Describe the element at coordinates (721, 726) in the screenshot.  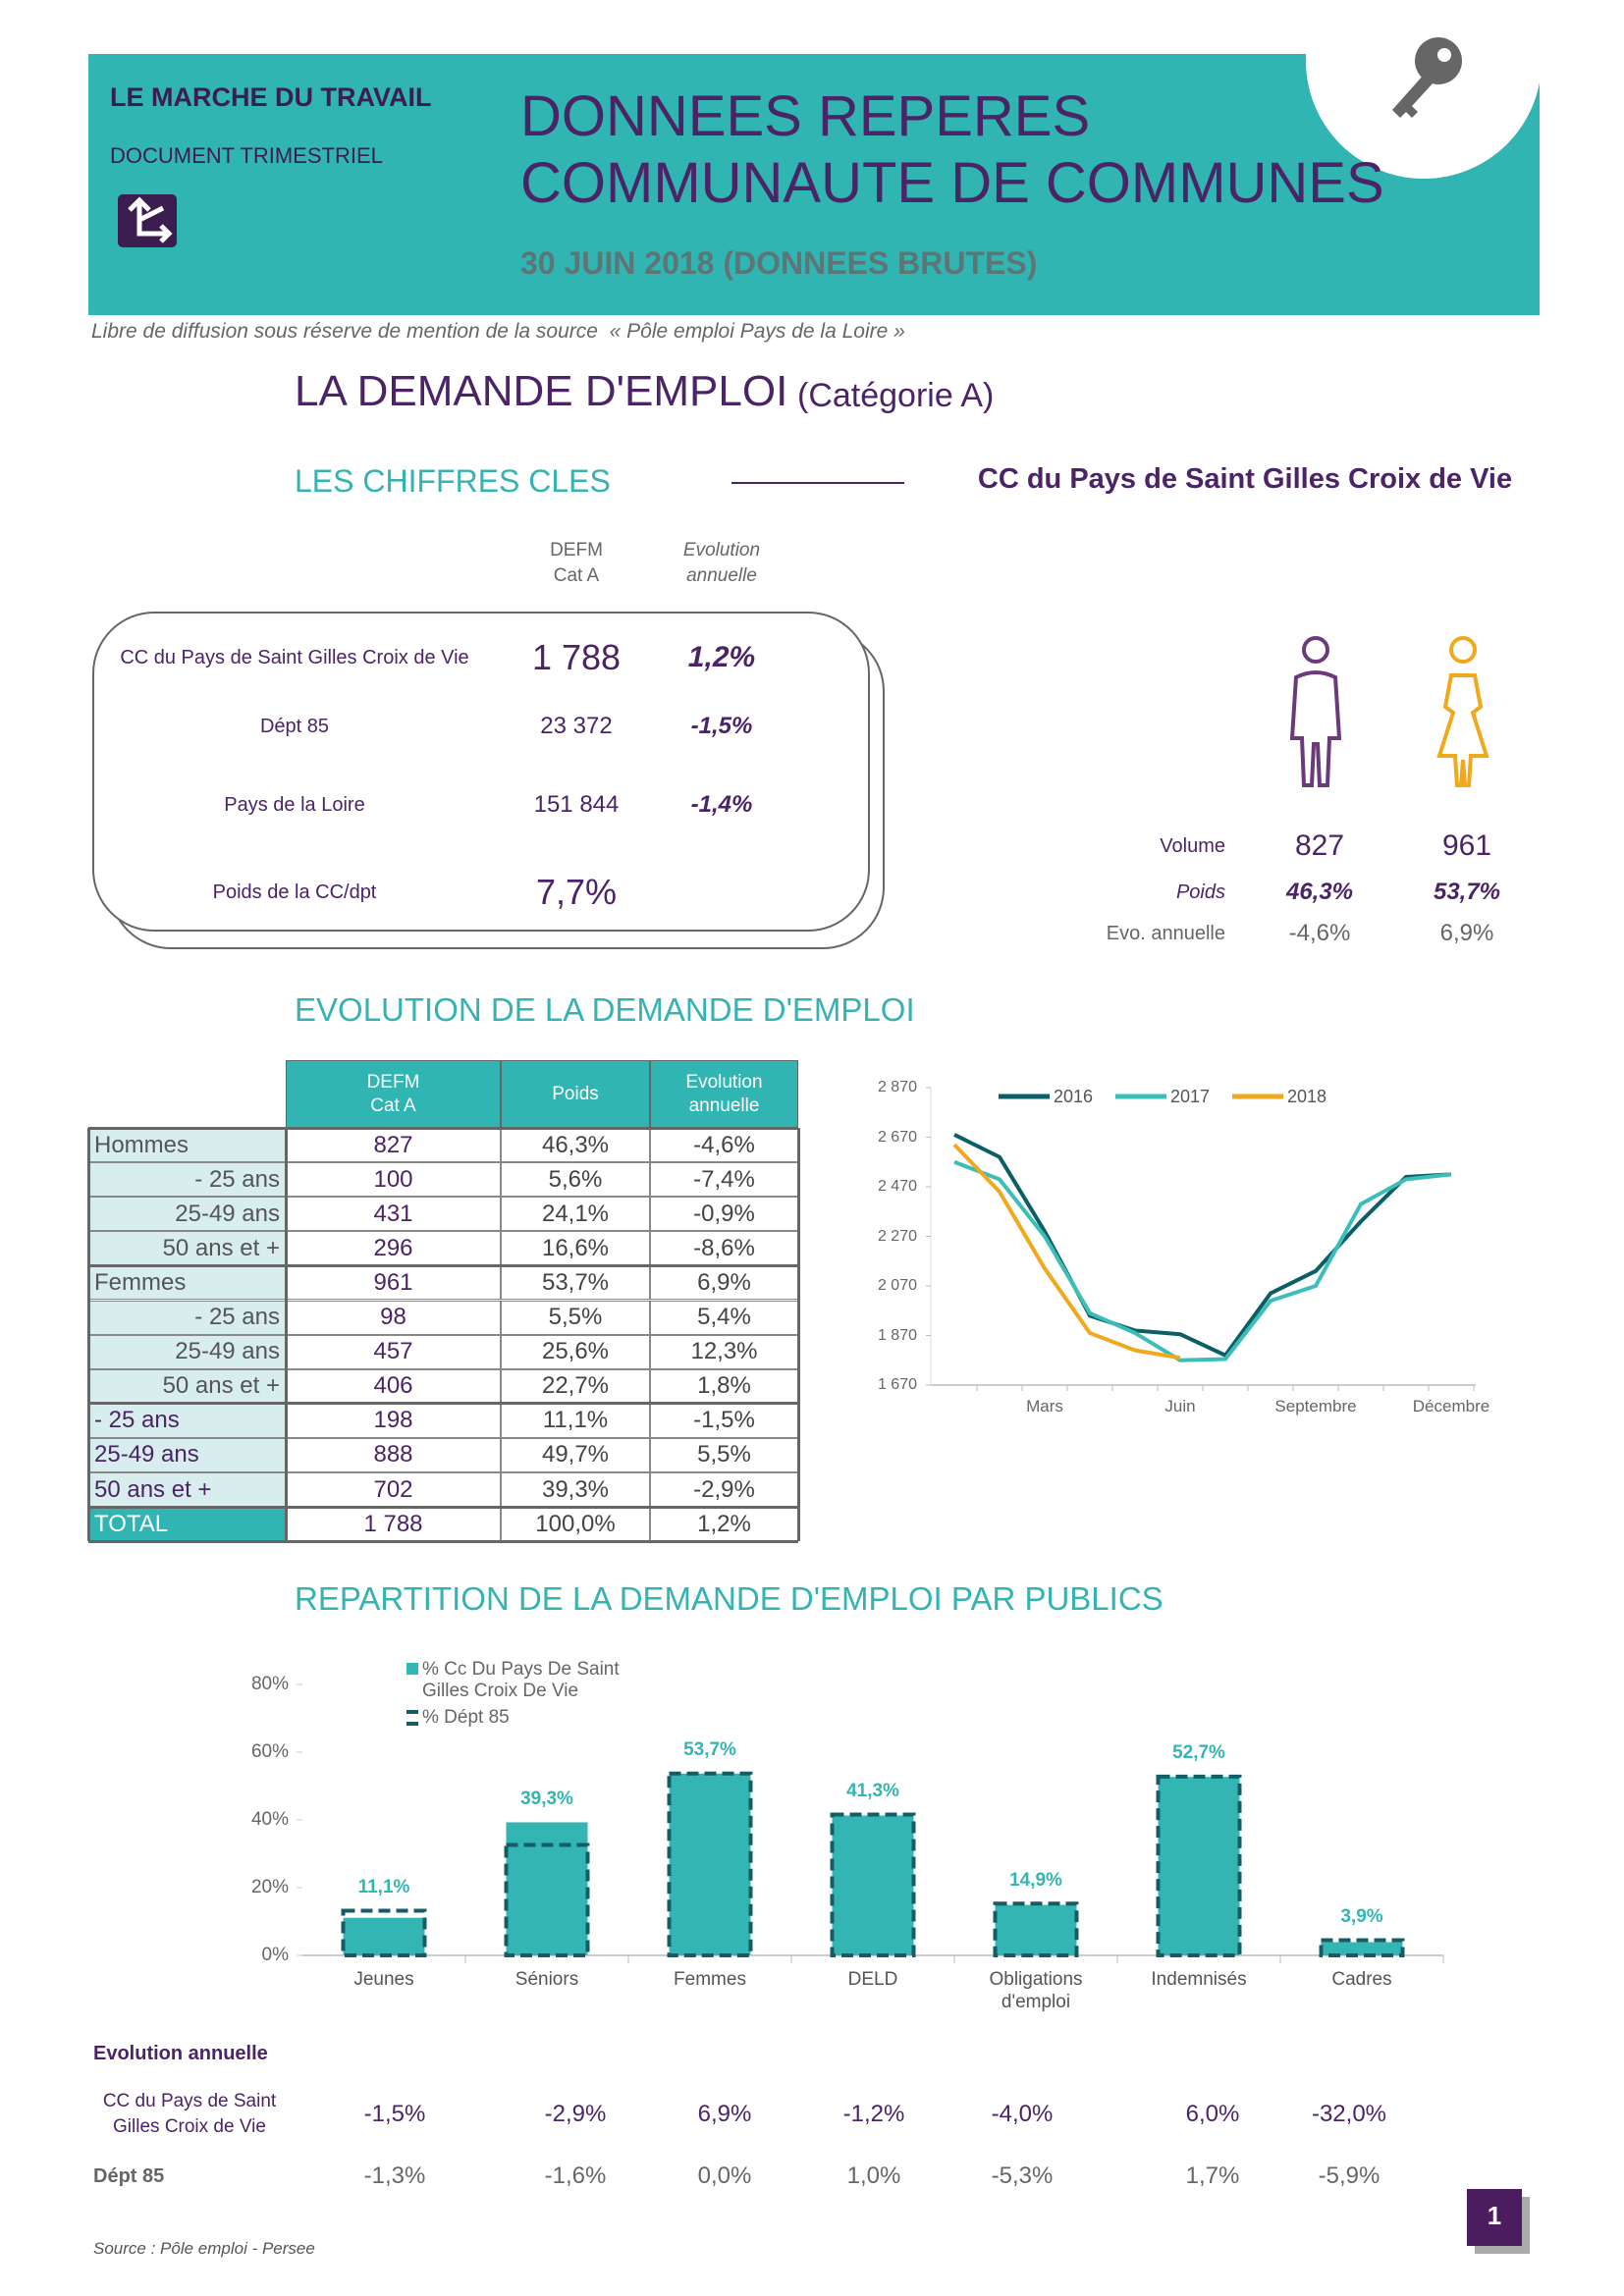
I see `evolution: -1,5%` at that location.